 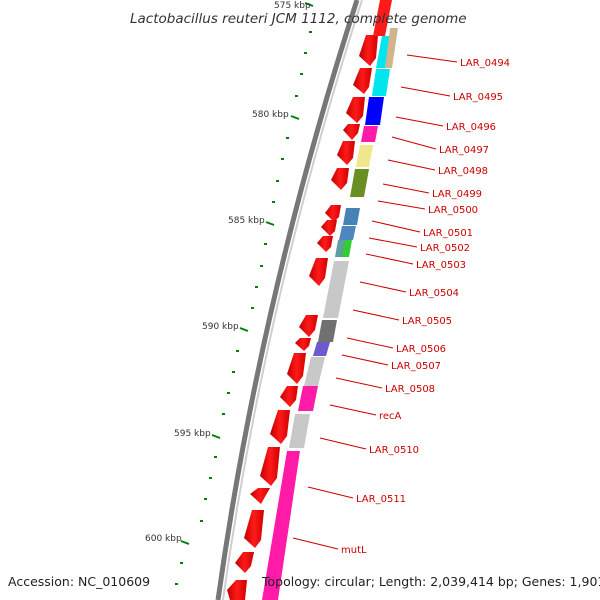 What do you see at coordinates (192, 434) in the screenshot?
I see `tick-label-595: 595 kbp` at bounding box center [192, 434].